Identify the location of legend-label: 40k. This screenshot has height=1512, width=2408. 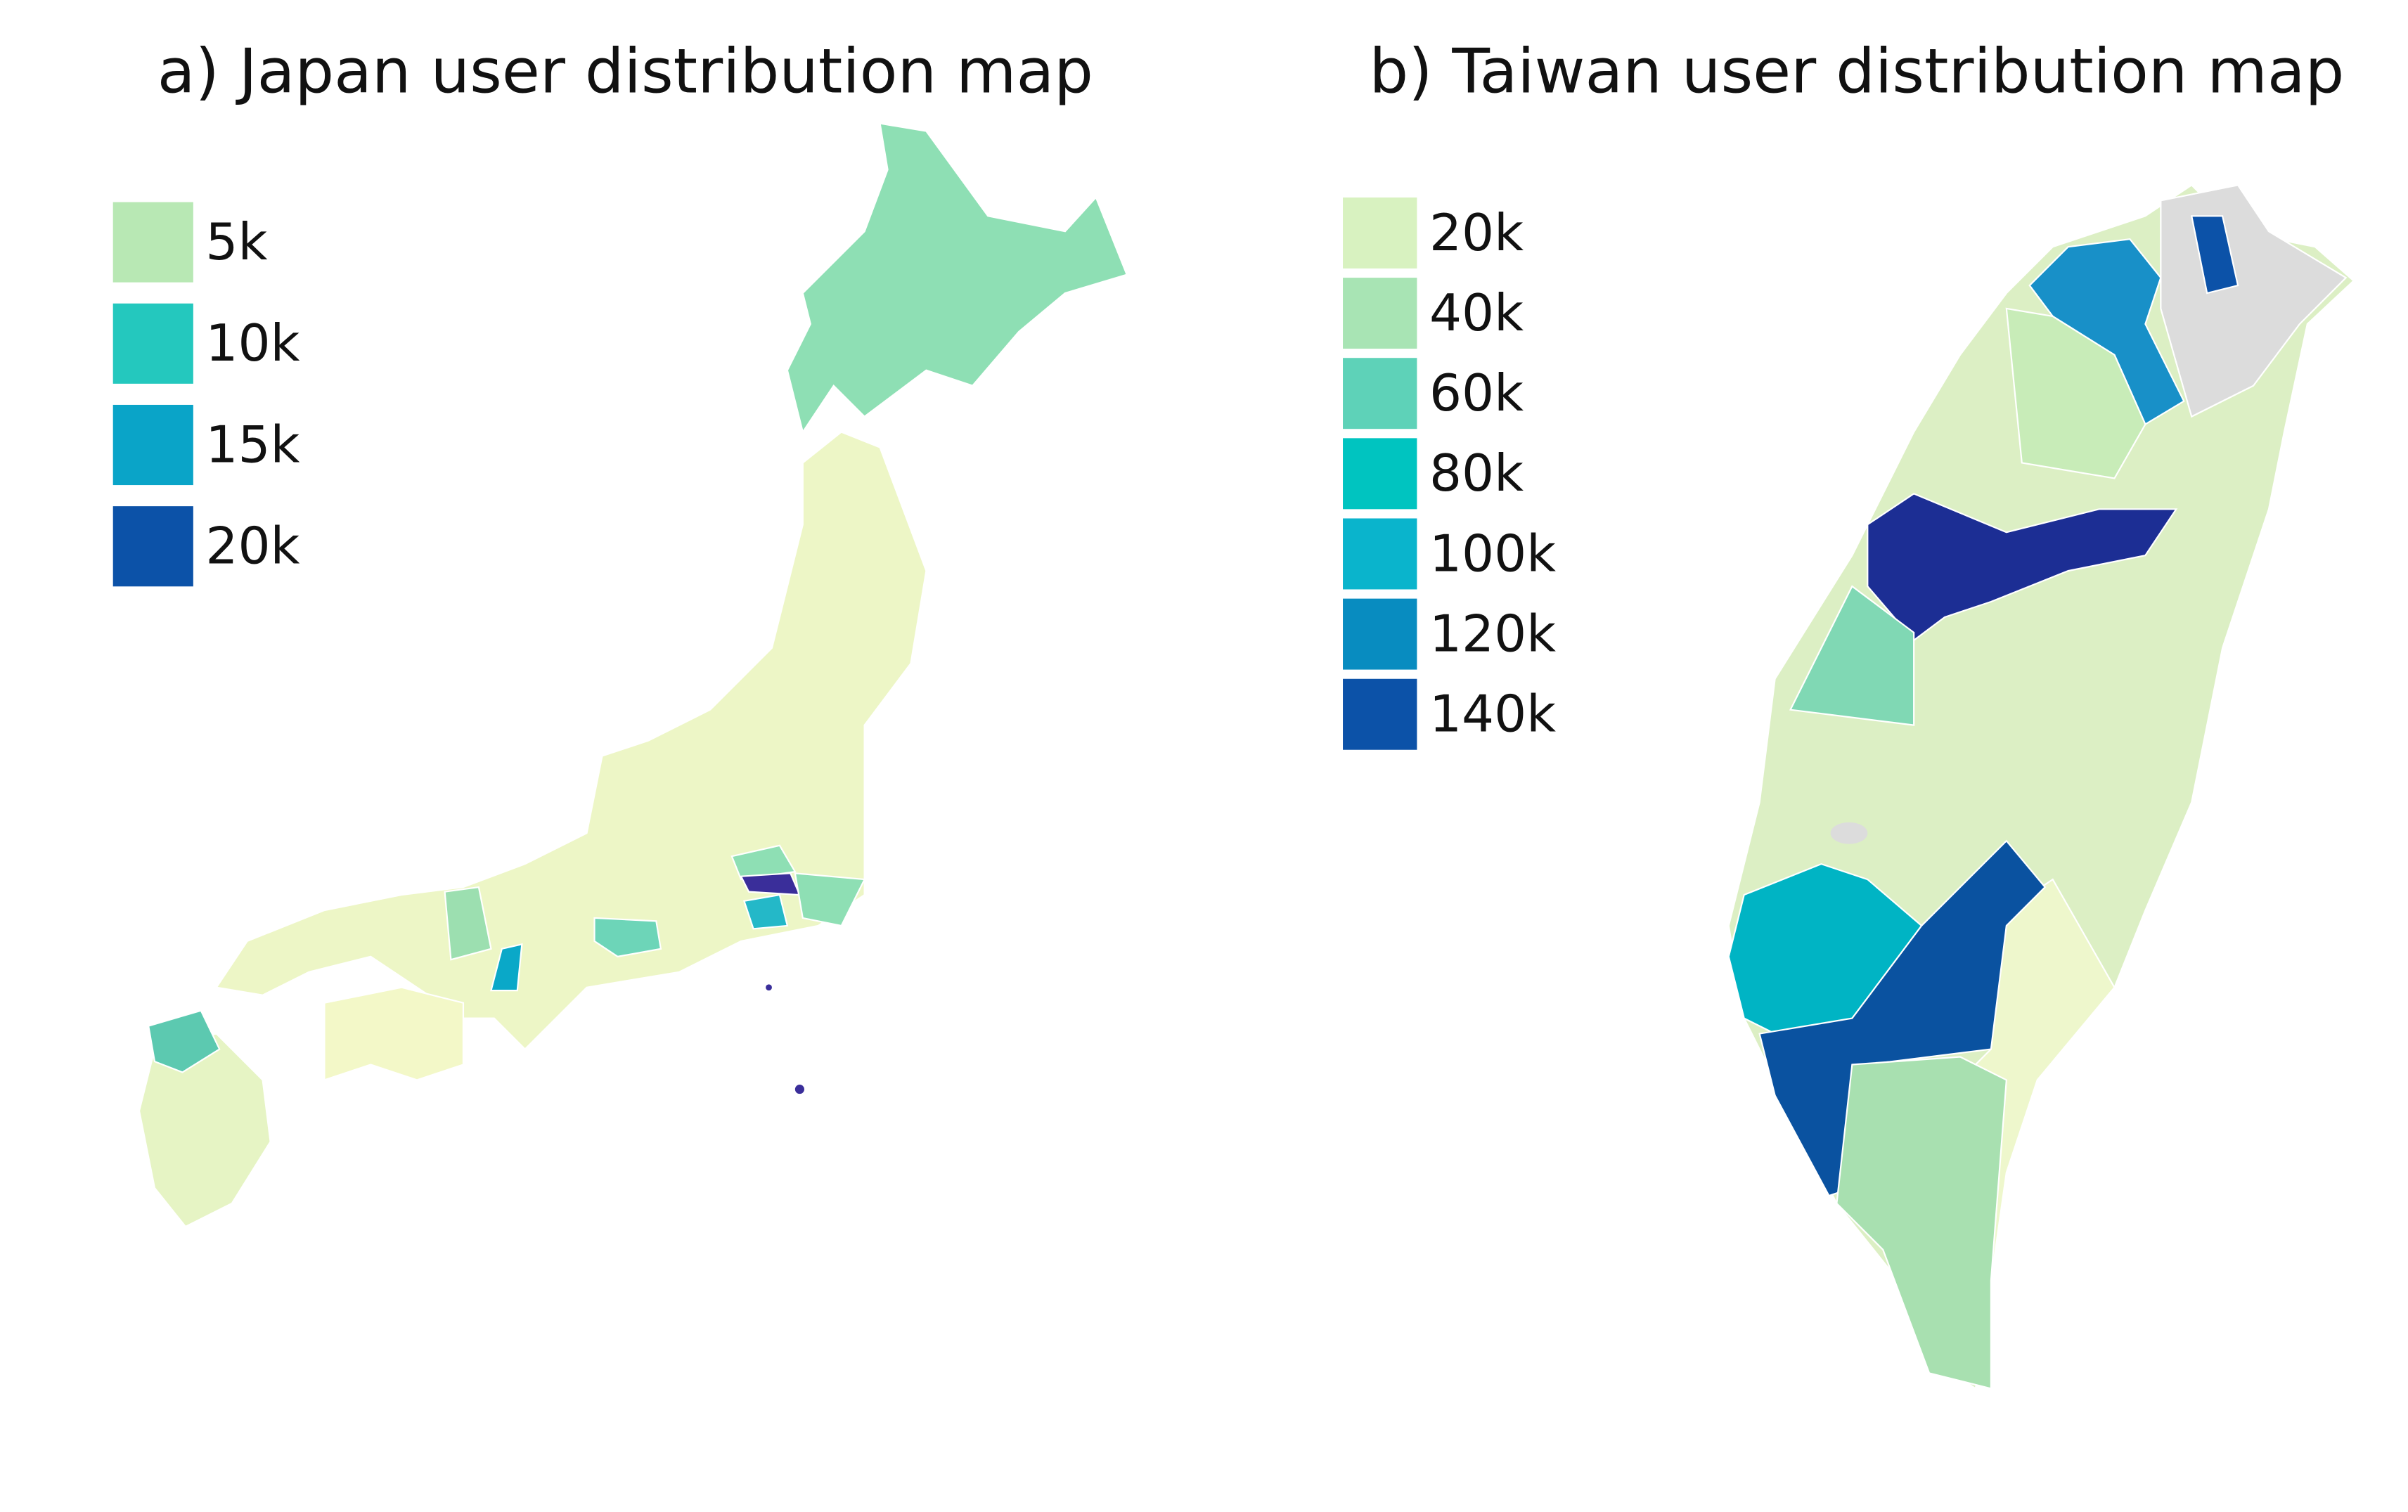
(1476, 313).